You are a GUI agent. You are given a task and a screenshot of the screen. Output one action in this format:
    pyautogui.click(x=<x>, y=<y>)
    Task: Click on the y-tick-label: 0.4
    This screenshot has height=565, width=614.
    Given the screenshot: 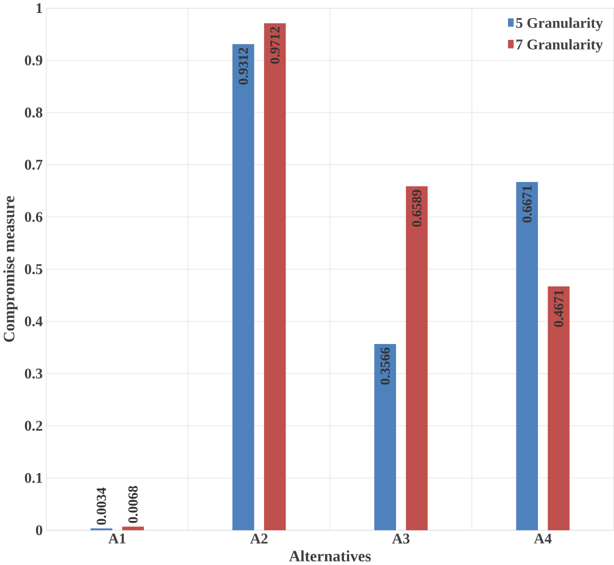 What is the action you would take?
    pyautogui.click(x=33, y=321)
    